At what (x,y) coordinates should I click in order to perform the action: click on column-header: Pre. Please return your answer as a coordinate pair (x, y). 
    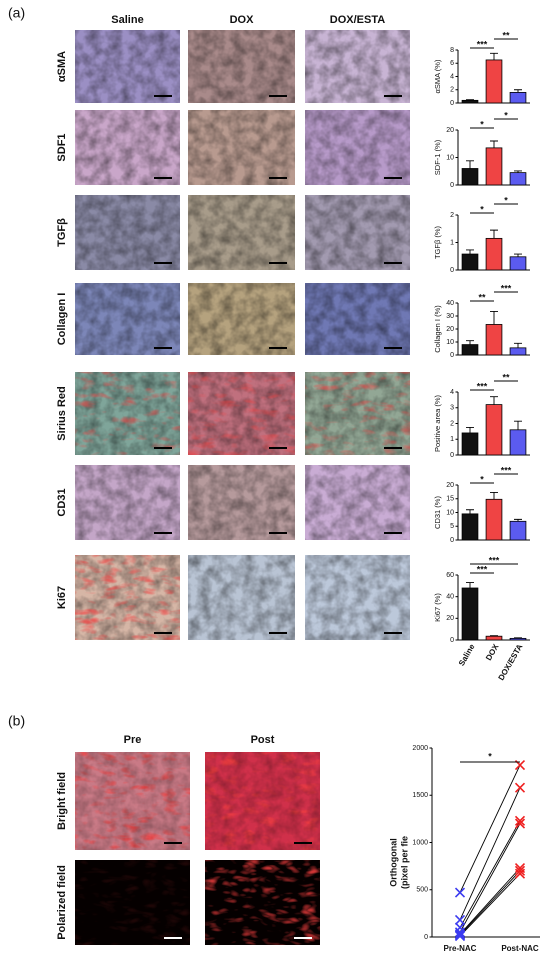
    Looking at the image, I should click on (133, 740).